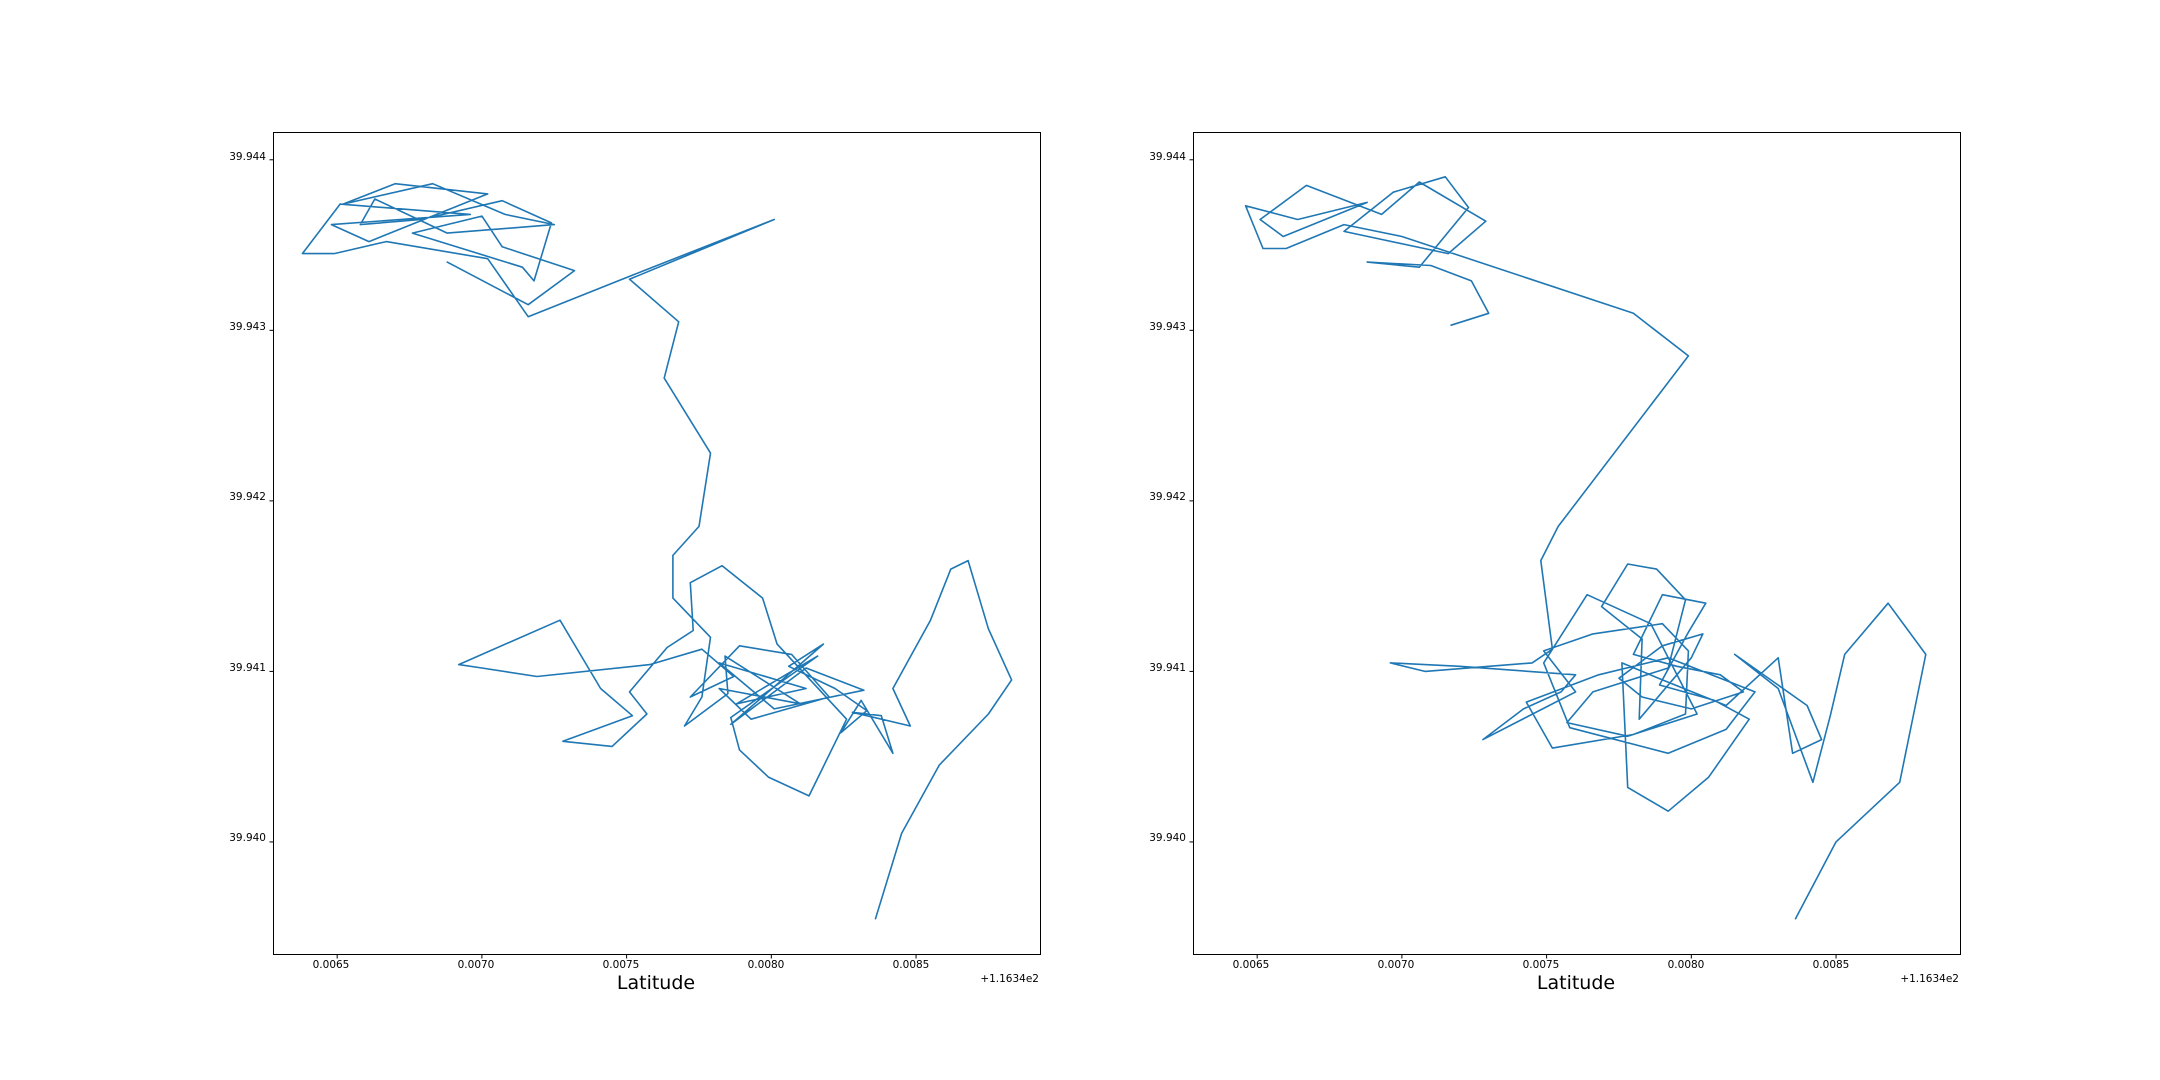 Image resolution: width=2160 pixels, height=1080 pixels. I want to click on left-x-ticks: 0.0065 0.0070 0.0075 0.0080 0.0085, so click(621, 965).